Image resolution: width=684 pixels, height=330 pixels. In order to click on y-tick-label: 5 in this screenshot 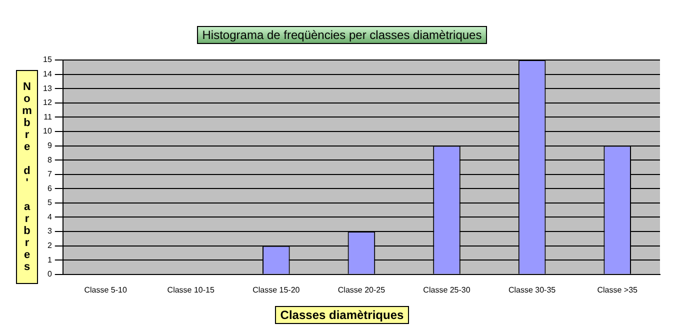, I will do `click(49, 203)`.